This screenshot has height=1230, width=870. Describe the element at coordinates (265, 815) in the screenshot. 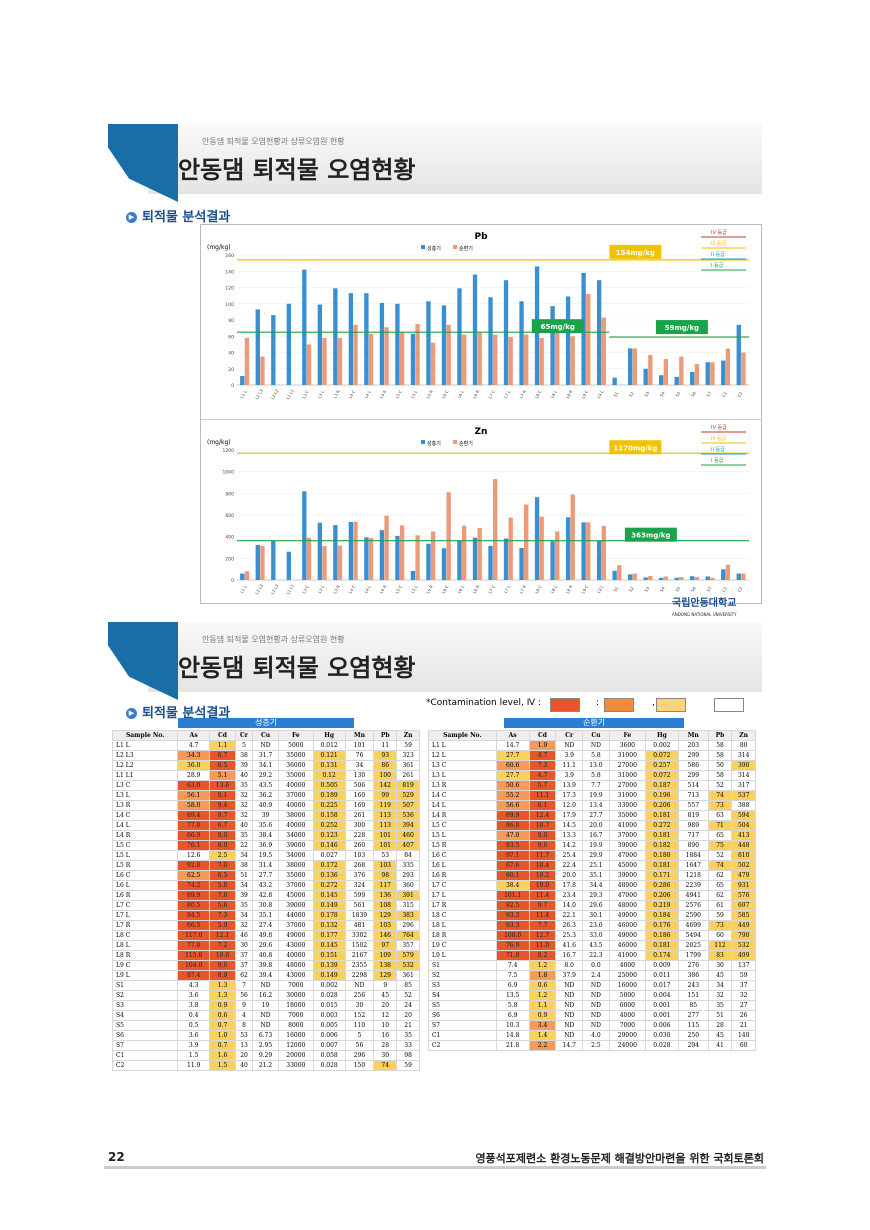

I see `value-cell: 39` at that location.